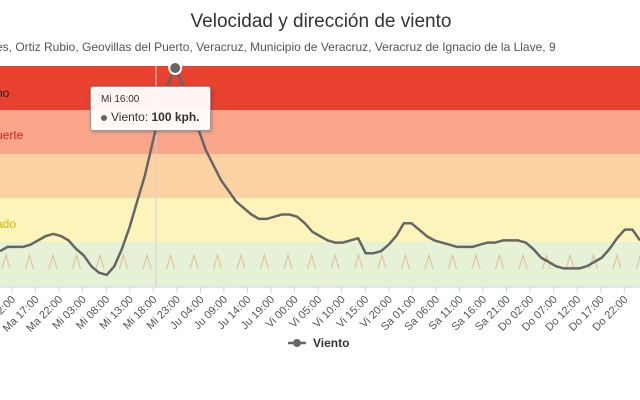 This screenshot has height=400, width=640. What do you see at coordinates (175, 68) in the screenshot?
I see `hover-point` at bounding box center [175, 68].